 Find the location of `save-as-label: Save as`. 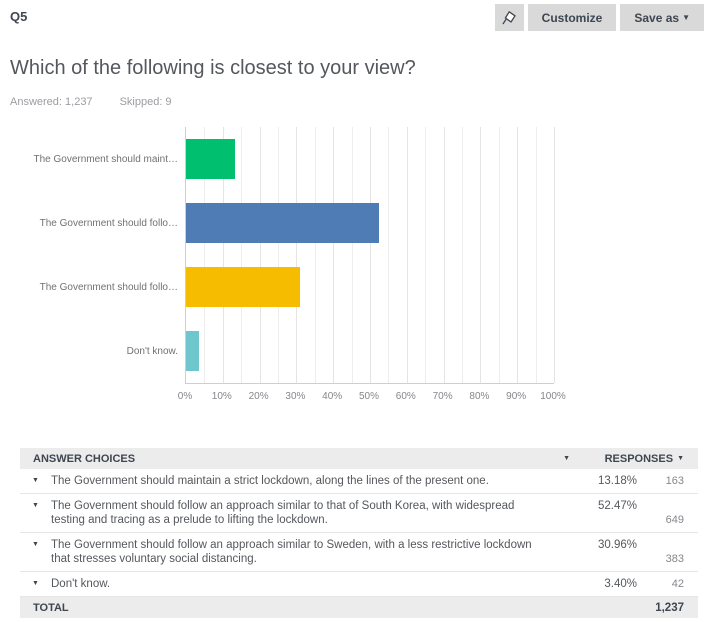

save-as-label: Save as is located at coordinates (657, 17).